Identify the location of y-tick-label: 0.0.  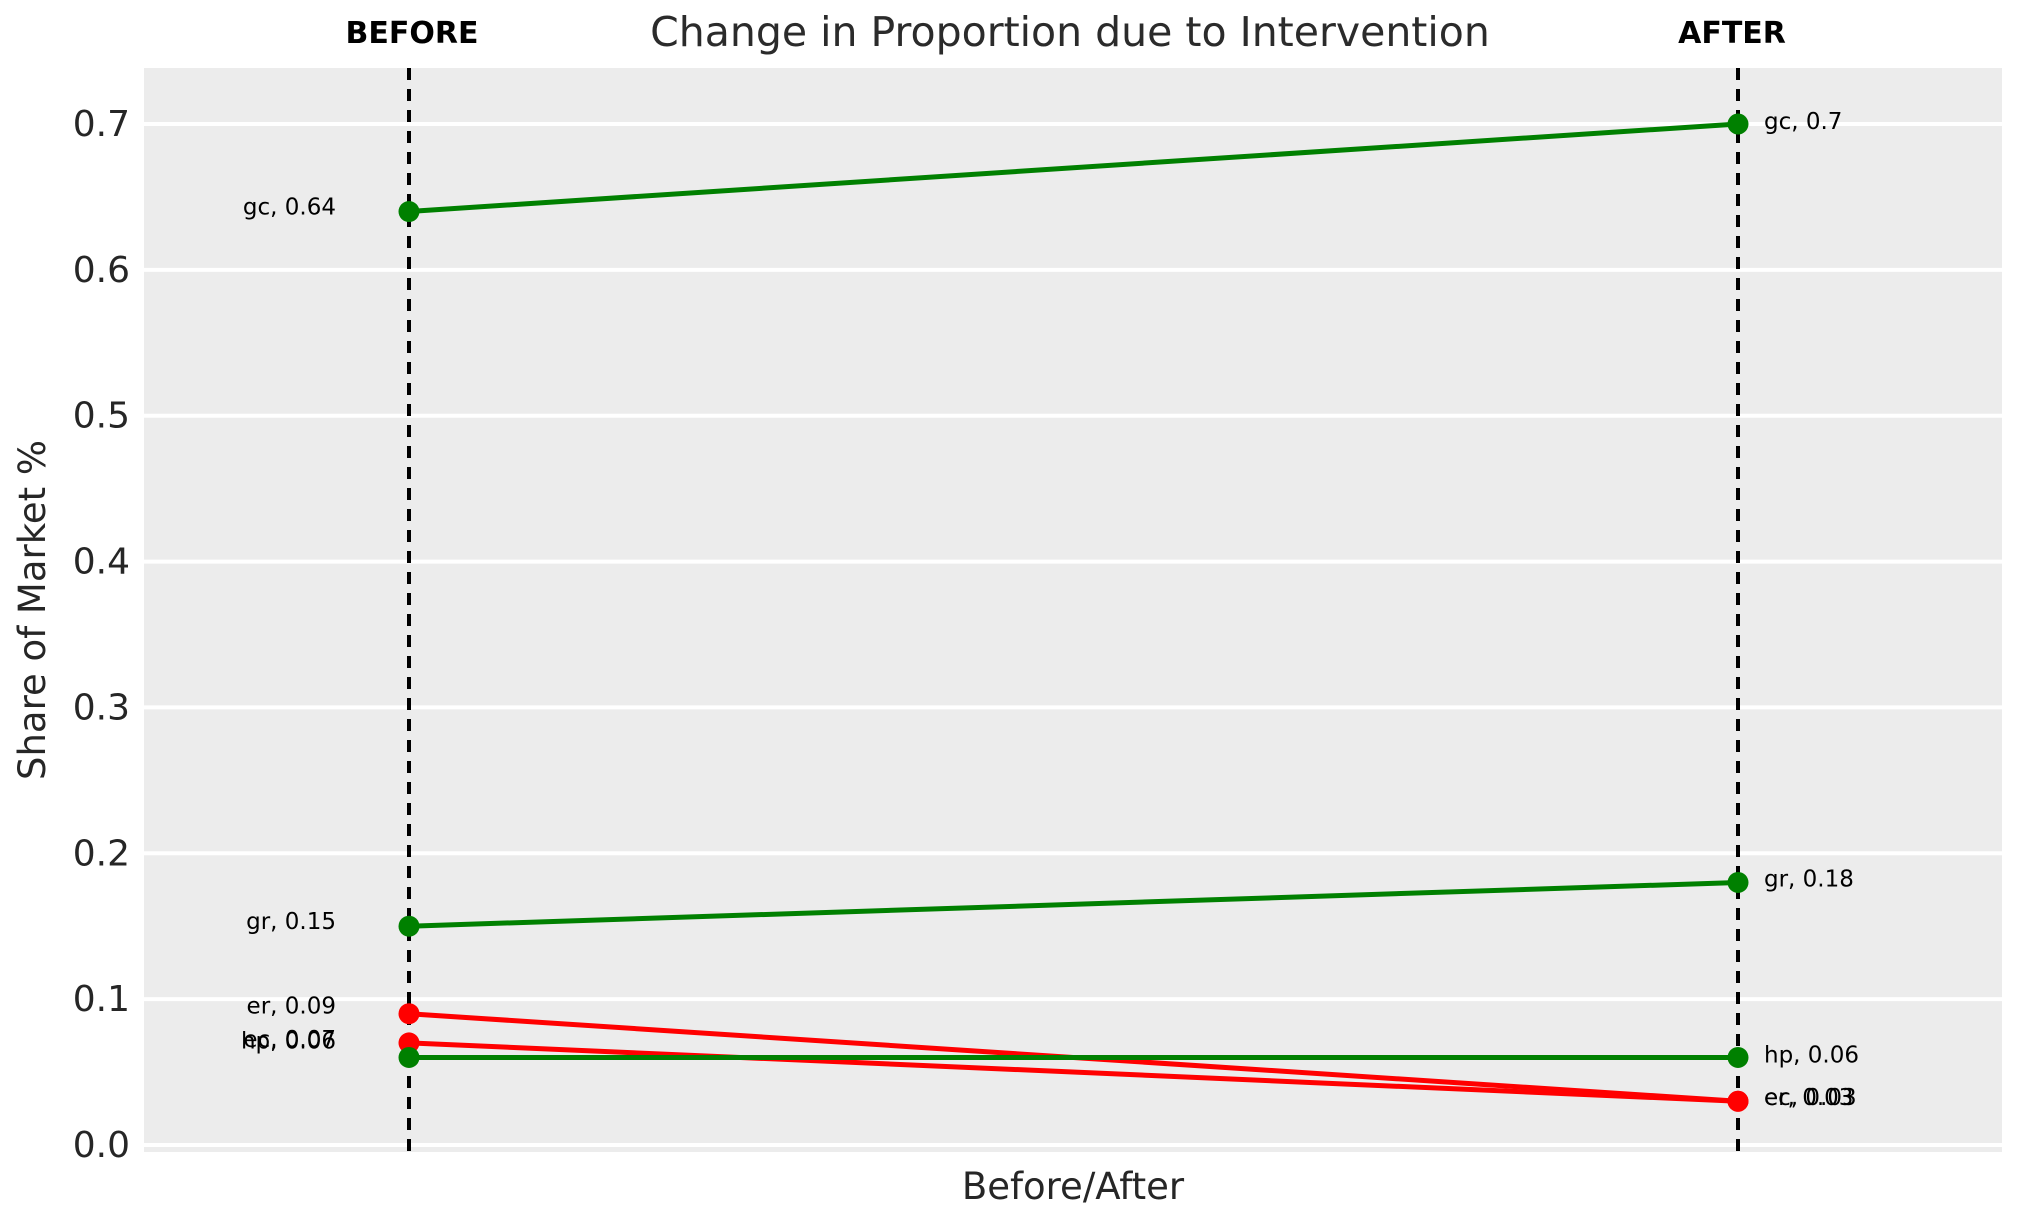
(101, 1145).